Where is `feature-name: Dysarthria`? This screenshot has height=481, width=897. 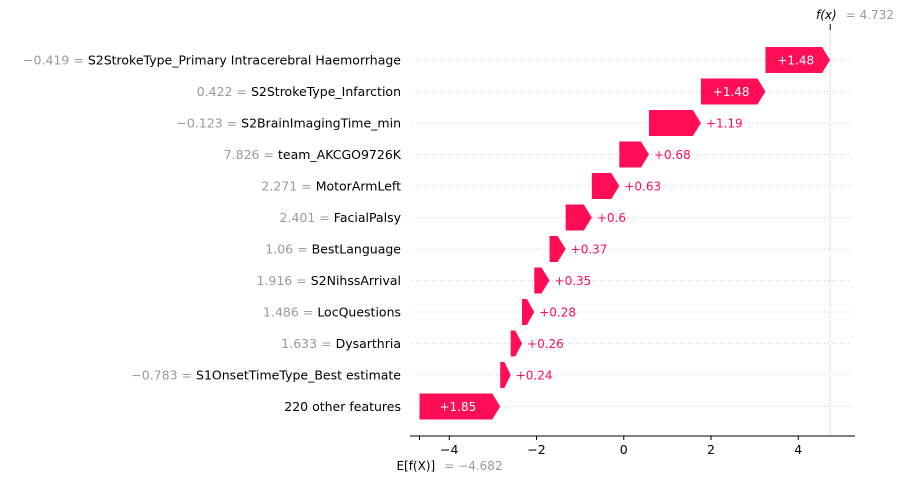
feature-name: Dysarthria is located at coordinates (368, 343).